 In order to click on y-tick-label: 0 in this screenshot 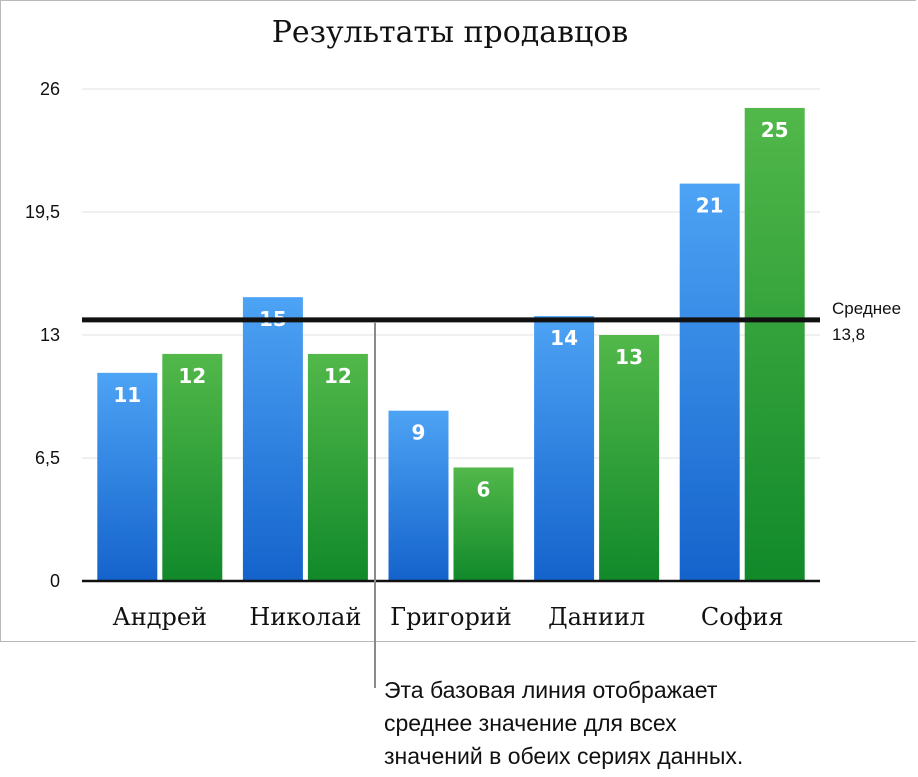, I will do `click(55, 581)`.